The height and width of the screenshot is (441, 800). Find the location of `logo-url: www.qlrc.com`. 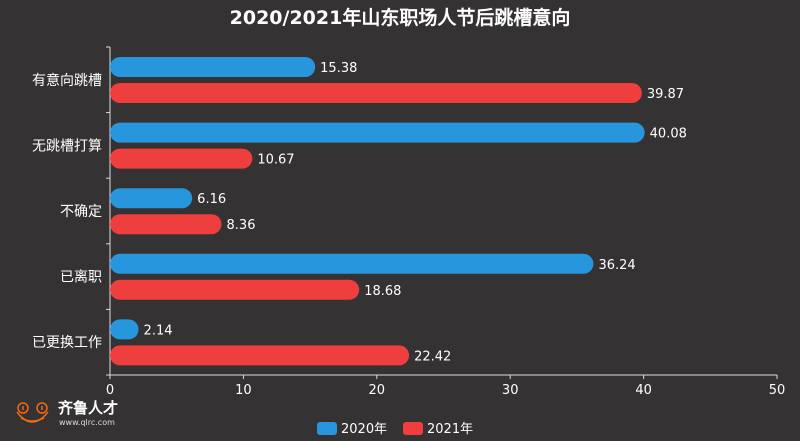

logo-url: www.qlrc.com is located at coordinates (87, 422).